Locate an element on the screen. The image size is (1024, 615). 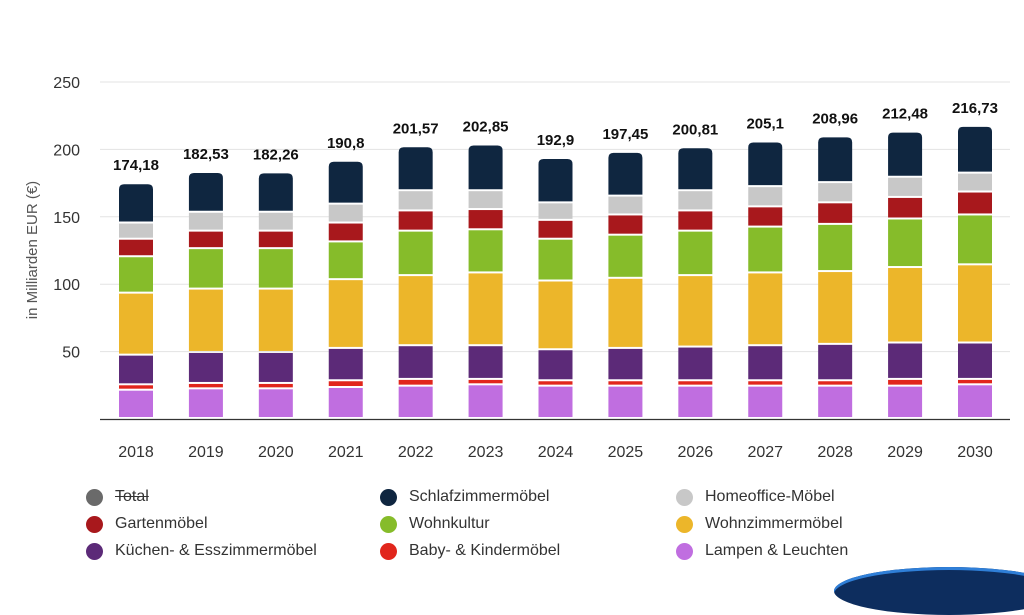
x-tick-label: 2028 is located at coordinates (835, 452).